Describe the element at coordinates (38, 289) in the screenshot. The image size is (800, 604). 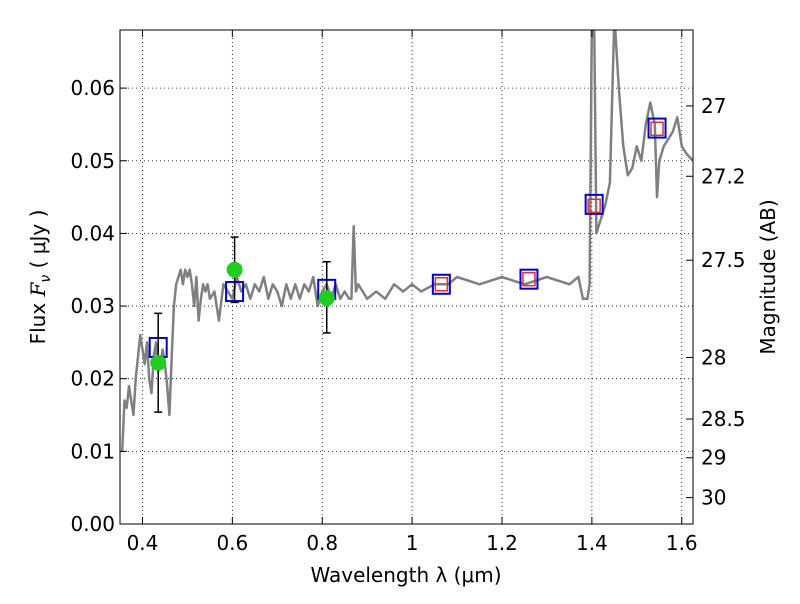
I see `y-axis-label-var: F` at that location.